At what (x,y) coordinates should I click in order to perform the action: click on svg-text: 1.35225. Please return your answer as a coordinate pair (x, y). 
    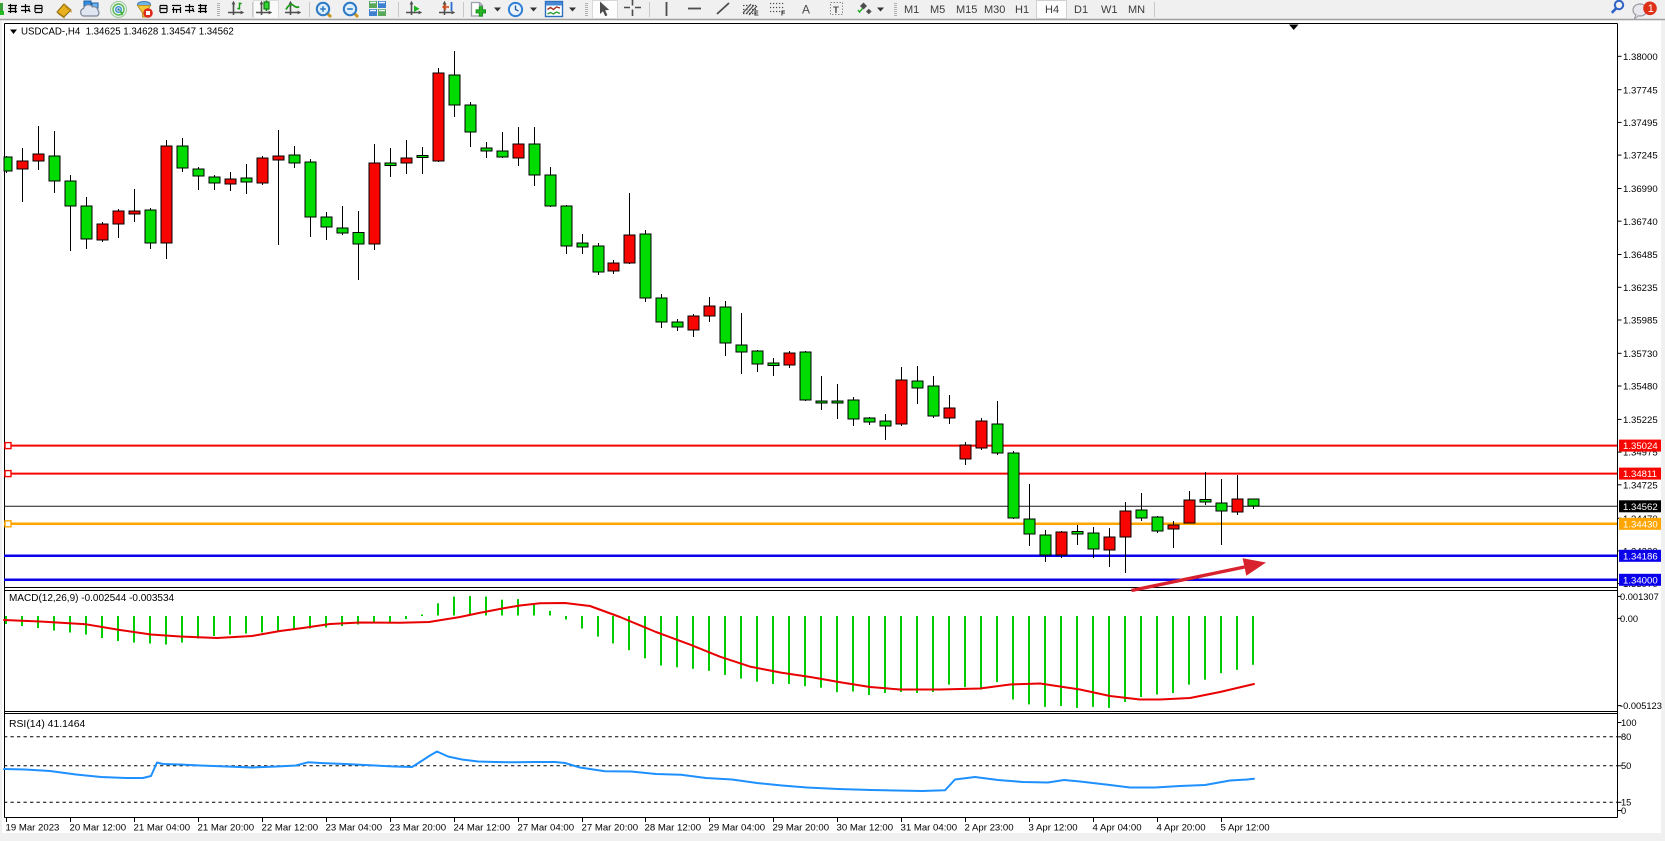
    Looking at the image, I should click on (1640, 420).